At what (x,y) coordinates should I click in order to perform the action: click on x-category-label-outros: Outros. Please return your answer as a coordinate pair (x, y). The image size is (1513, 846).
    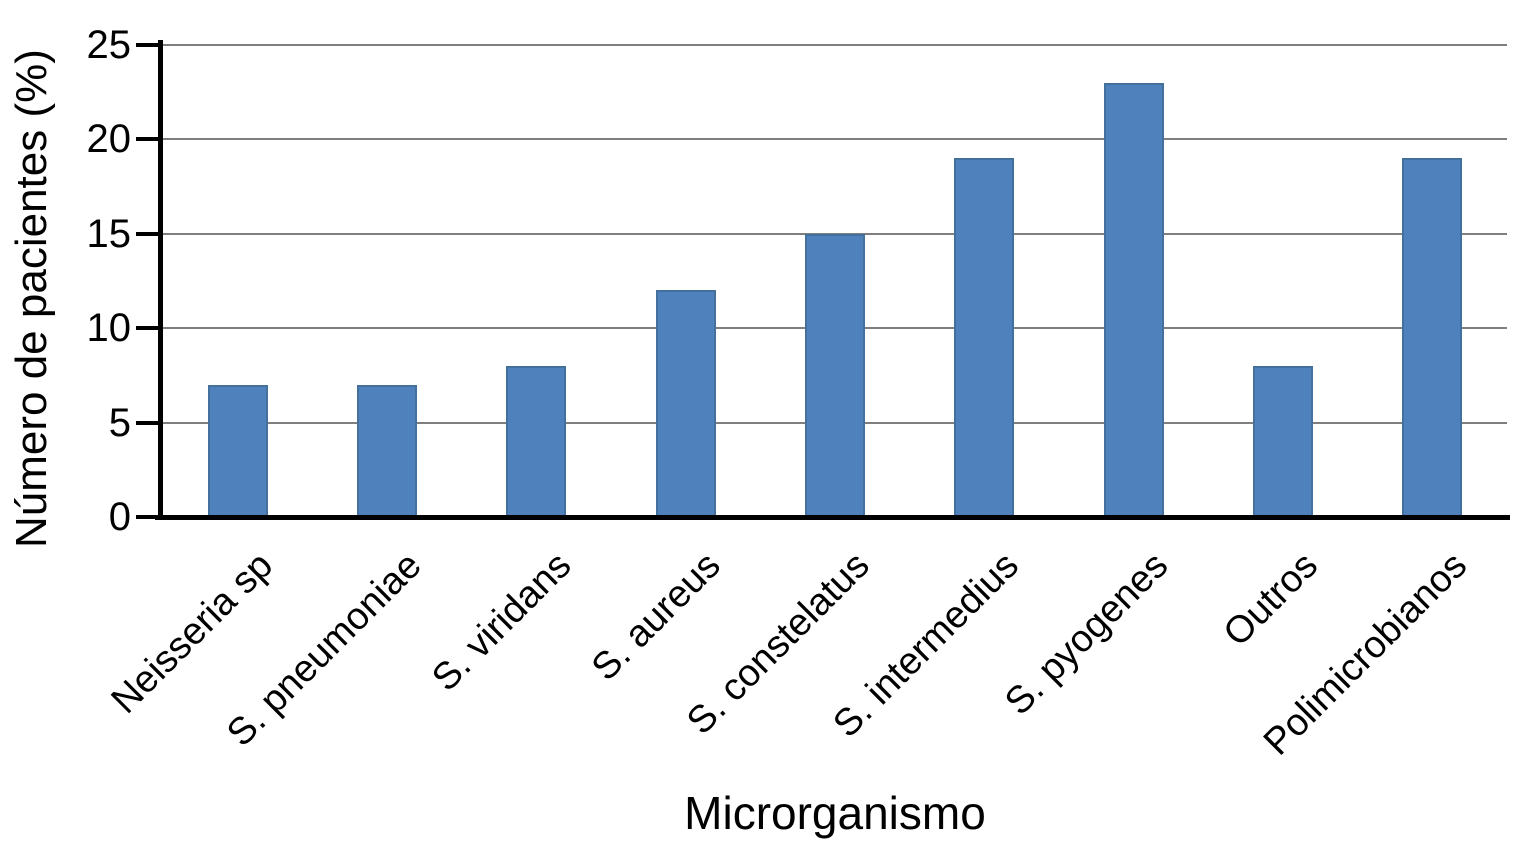
    Looking at the image, I should click on (1270, 599).